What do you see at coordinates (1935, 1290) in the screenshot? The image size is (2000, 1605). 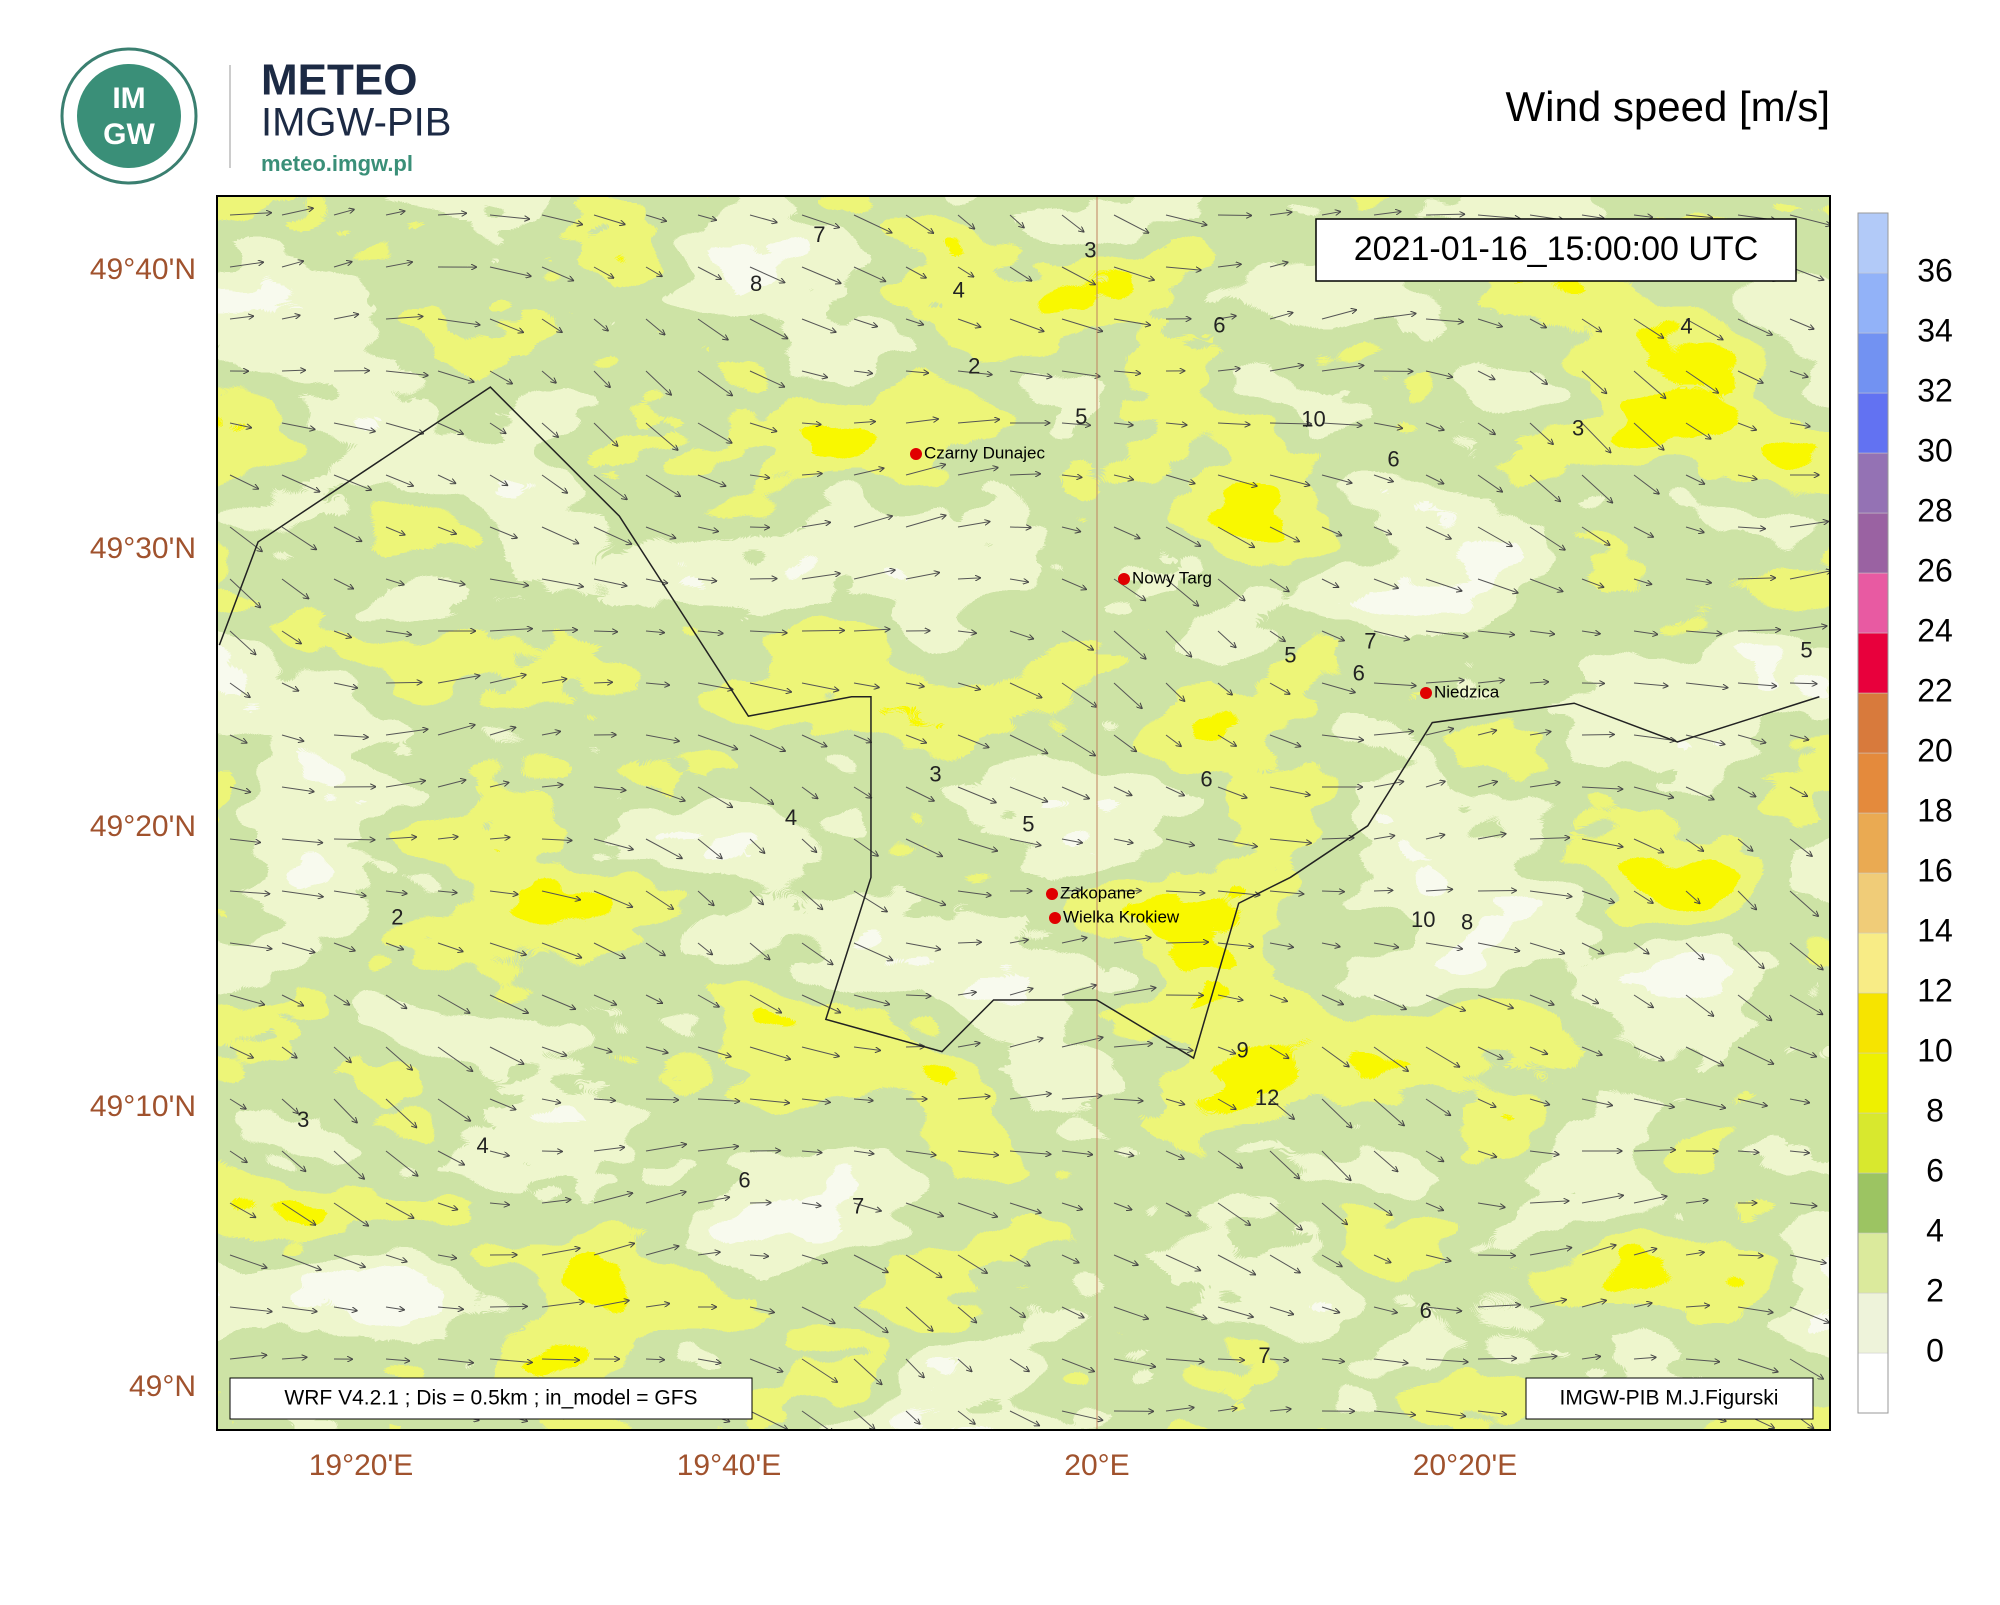 I see `colorbar-label: 2` at bounding box center [1935, 1290].